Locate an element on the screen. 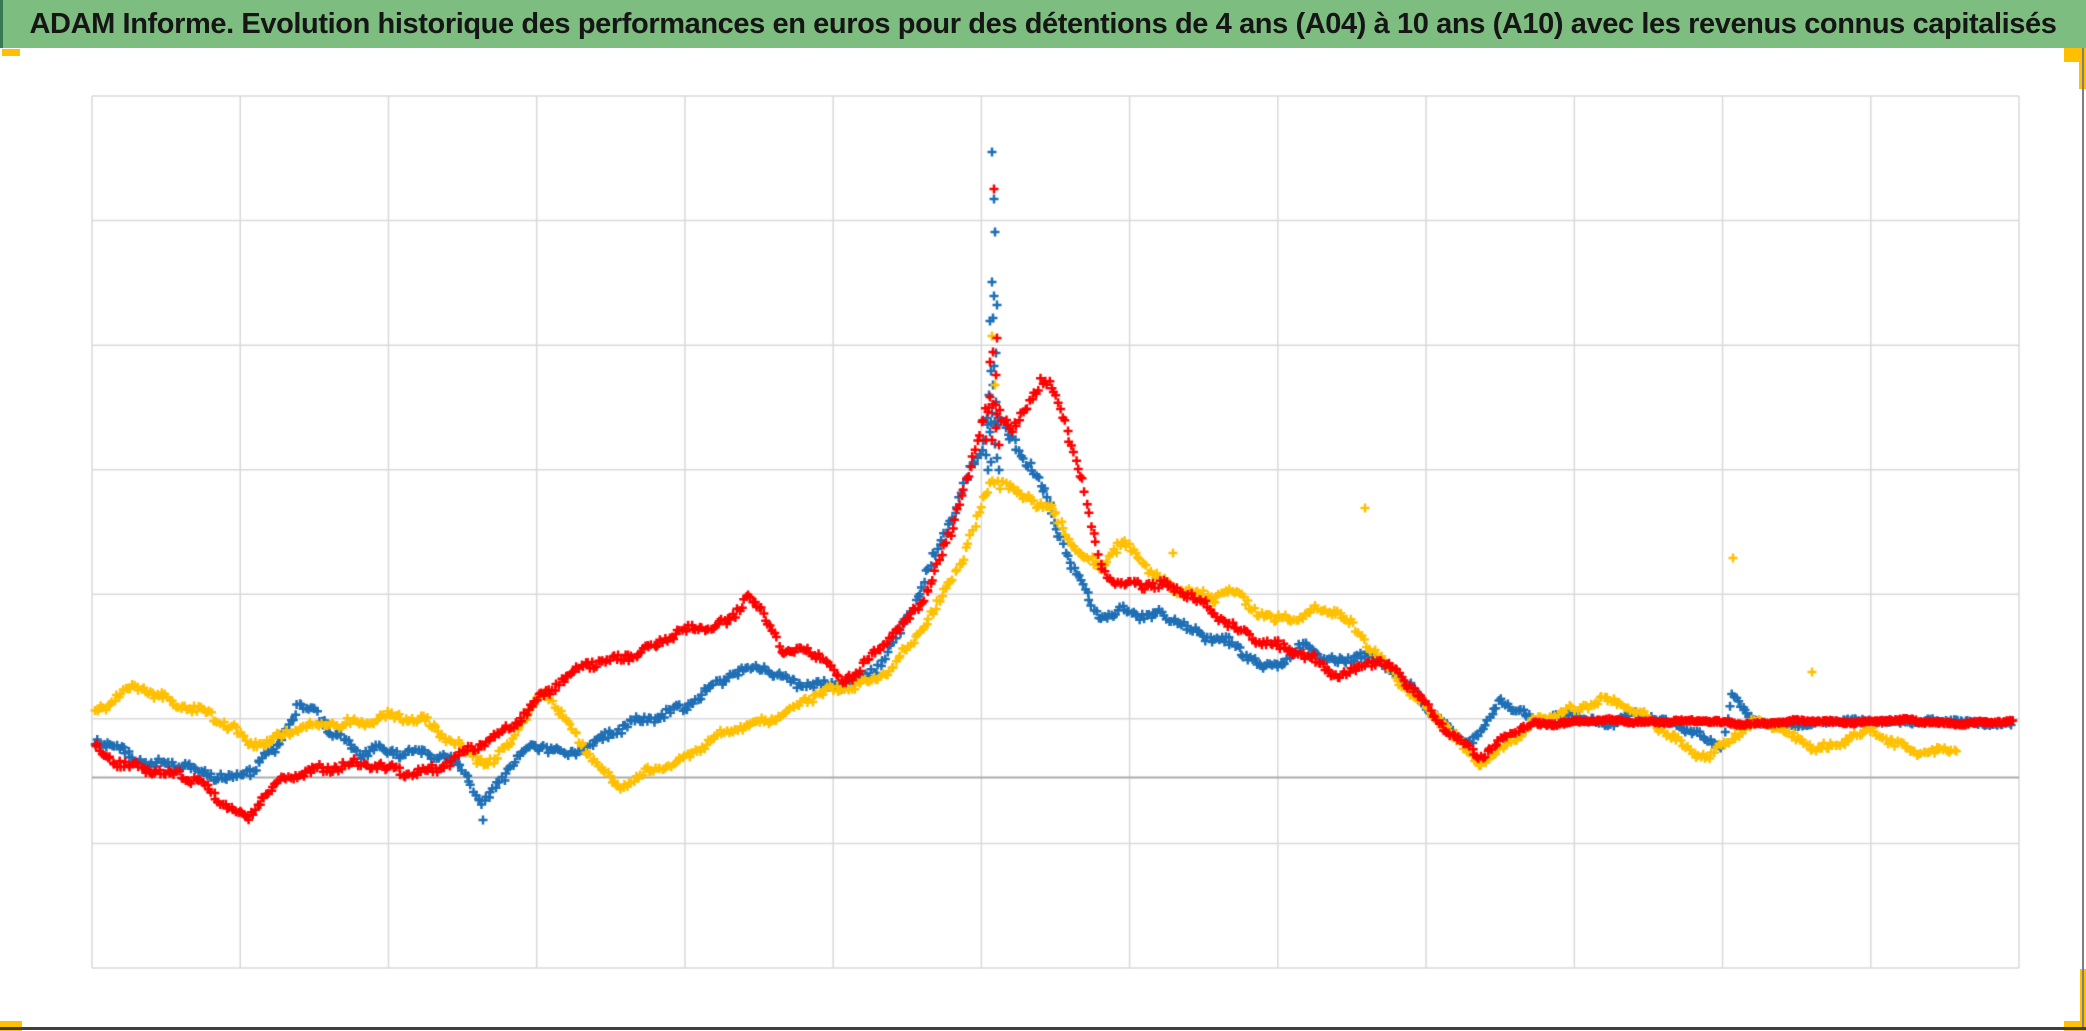  yellow-corner-mark-bottom-left is located at coordinates (11, 1026).